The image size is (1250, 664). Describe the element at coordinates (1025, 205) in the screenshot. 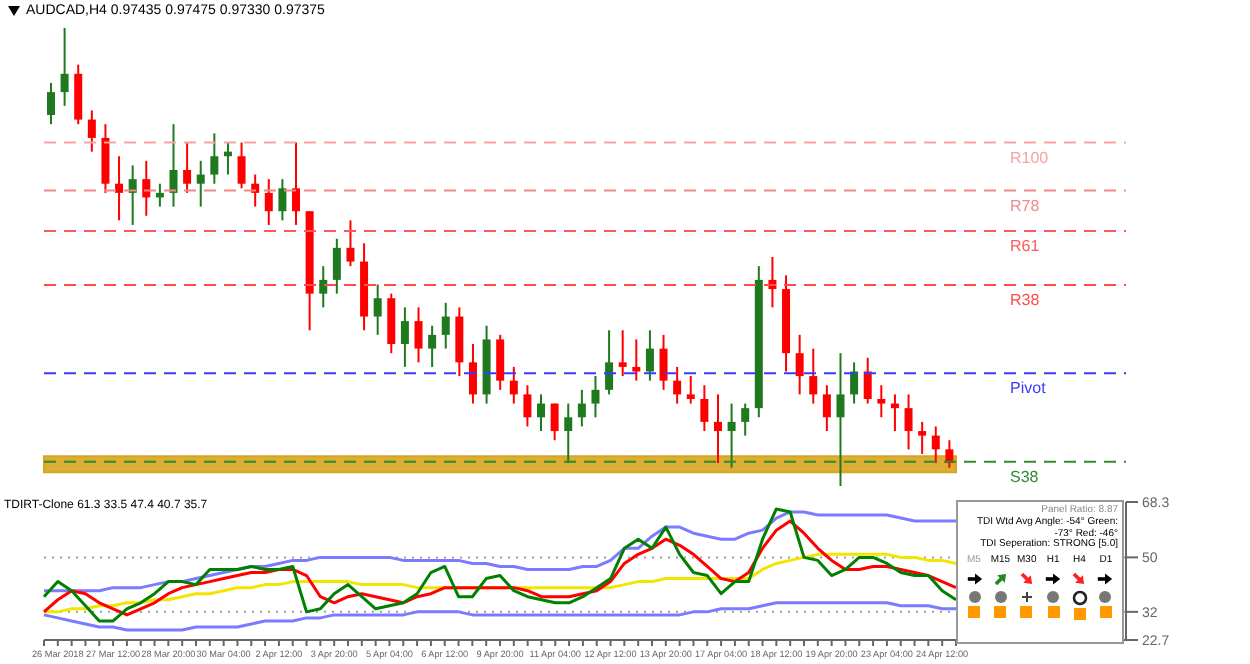

I see `ref-line-label: R78` at that location.